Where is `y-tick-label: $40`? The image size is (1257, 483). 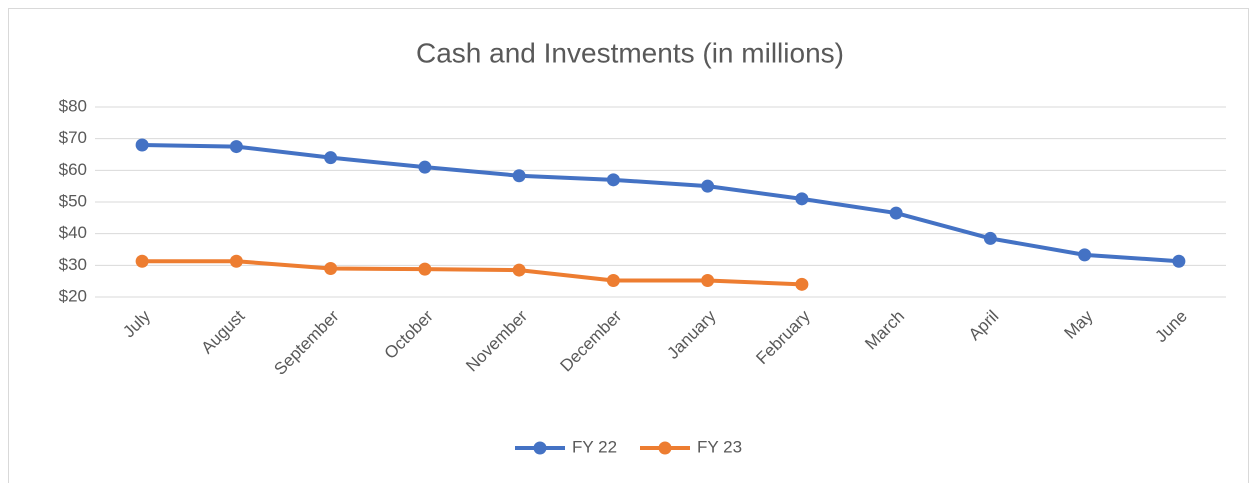 y-tick-label: $40 is located at coordinates (73, 232).